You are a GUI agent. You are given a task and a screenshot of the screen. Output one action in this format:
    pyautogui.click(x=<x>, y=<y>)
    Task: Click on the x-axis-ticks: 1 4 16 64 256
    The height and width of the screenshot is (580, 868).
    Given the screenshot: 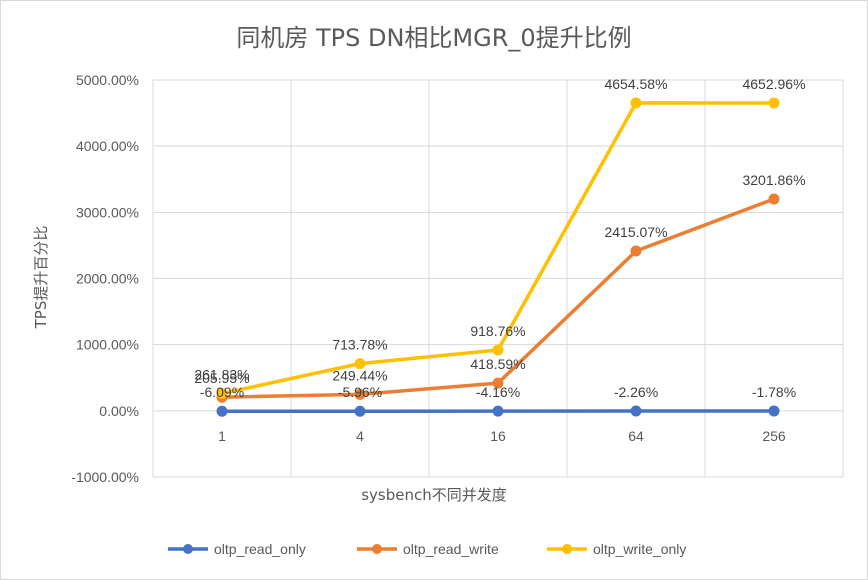 What is the action you would take?
    pyautogui.click(x=502, y=436)
    